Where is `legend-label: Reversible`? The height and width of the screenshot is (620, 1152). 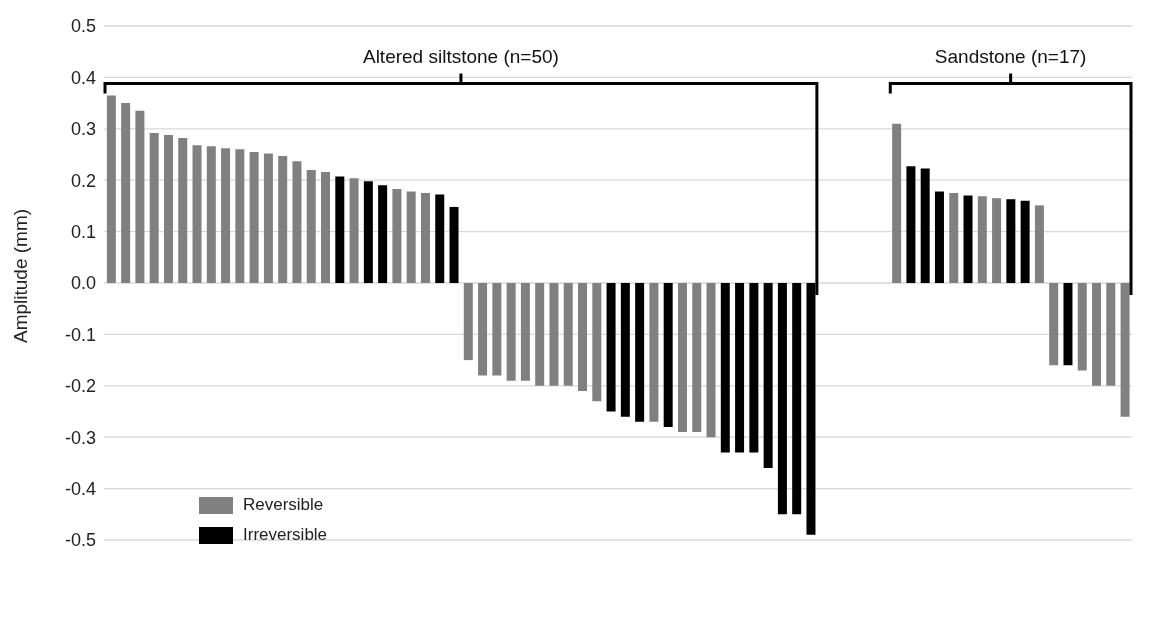
legend-label: Reversible is located at coordinates (283, 505).